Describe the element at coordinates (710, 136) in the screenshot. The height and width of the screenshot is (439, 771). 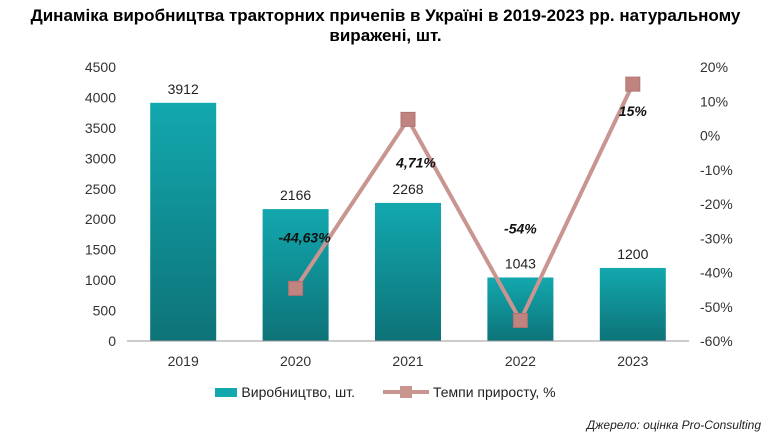
I see `right-tick-label: 0%` at that location.